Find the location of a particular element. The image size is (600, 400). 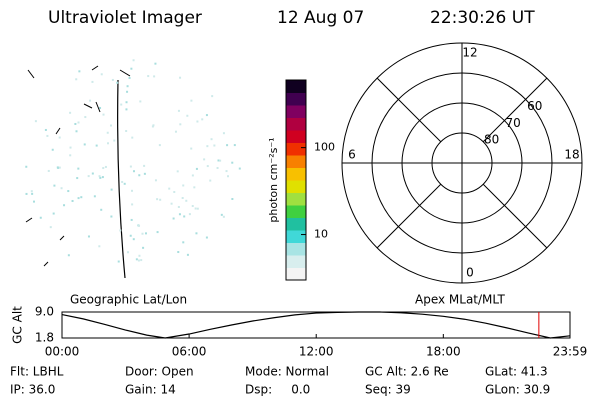

status-field: Door: Open is located at coordinates (159, 372).